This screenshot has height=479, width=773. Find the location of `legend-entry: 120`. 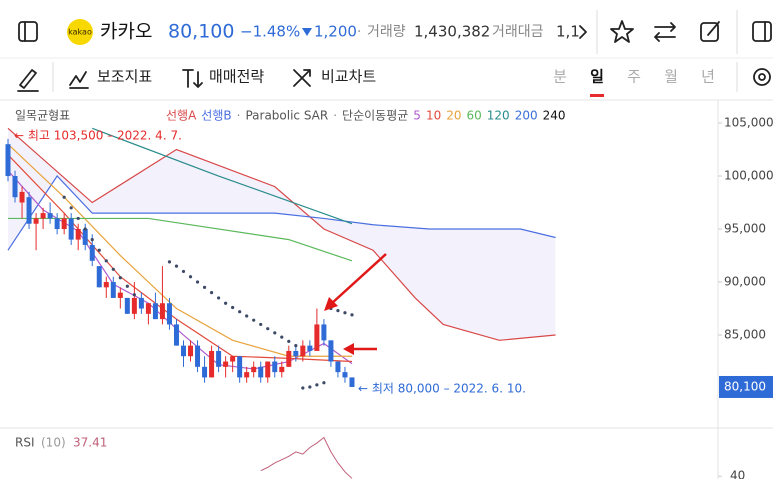

legend-entry: 120 is located at coordinates (498, 116).